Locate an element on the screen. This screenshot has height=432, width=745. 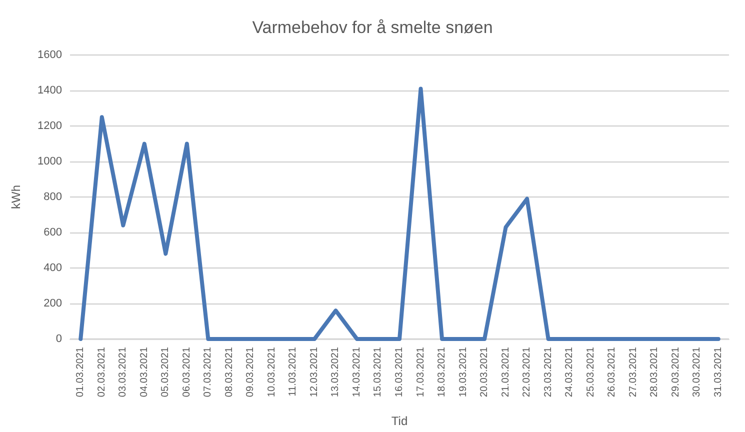
x-tick-label: 15.03.2021 is located at coordinates (378, 372).